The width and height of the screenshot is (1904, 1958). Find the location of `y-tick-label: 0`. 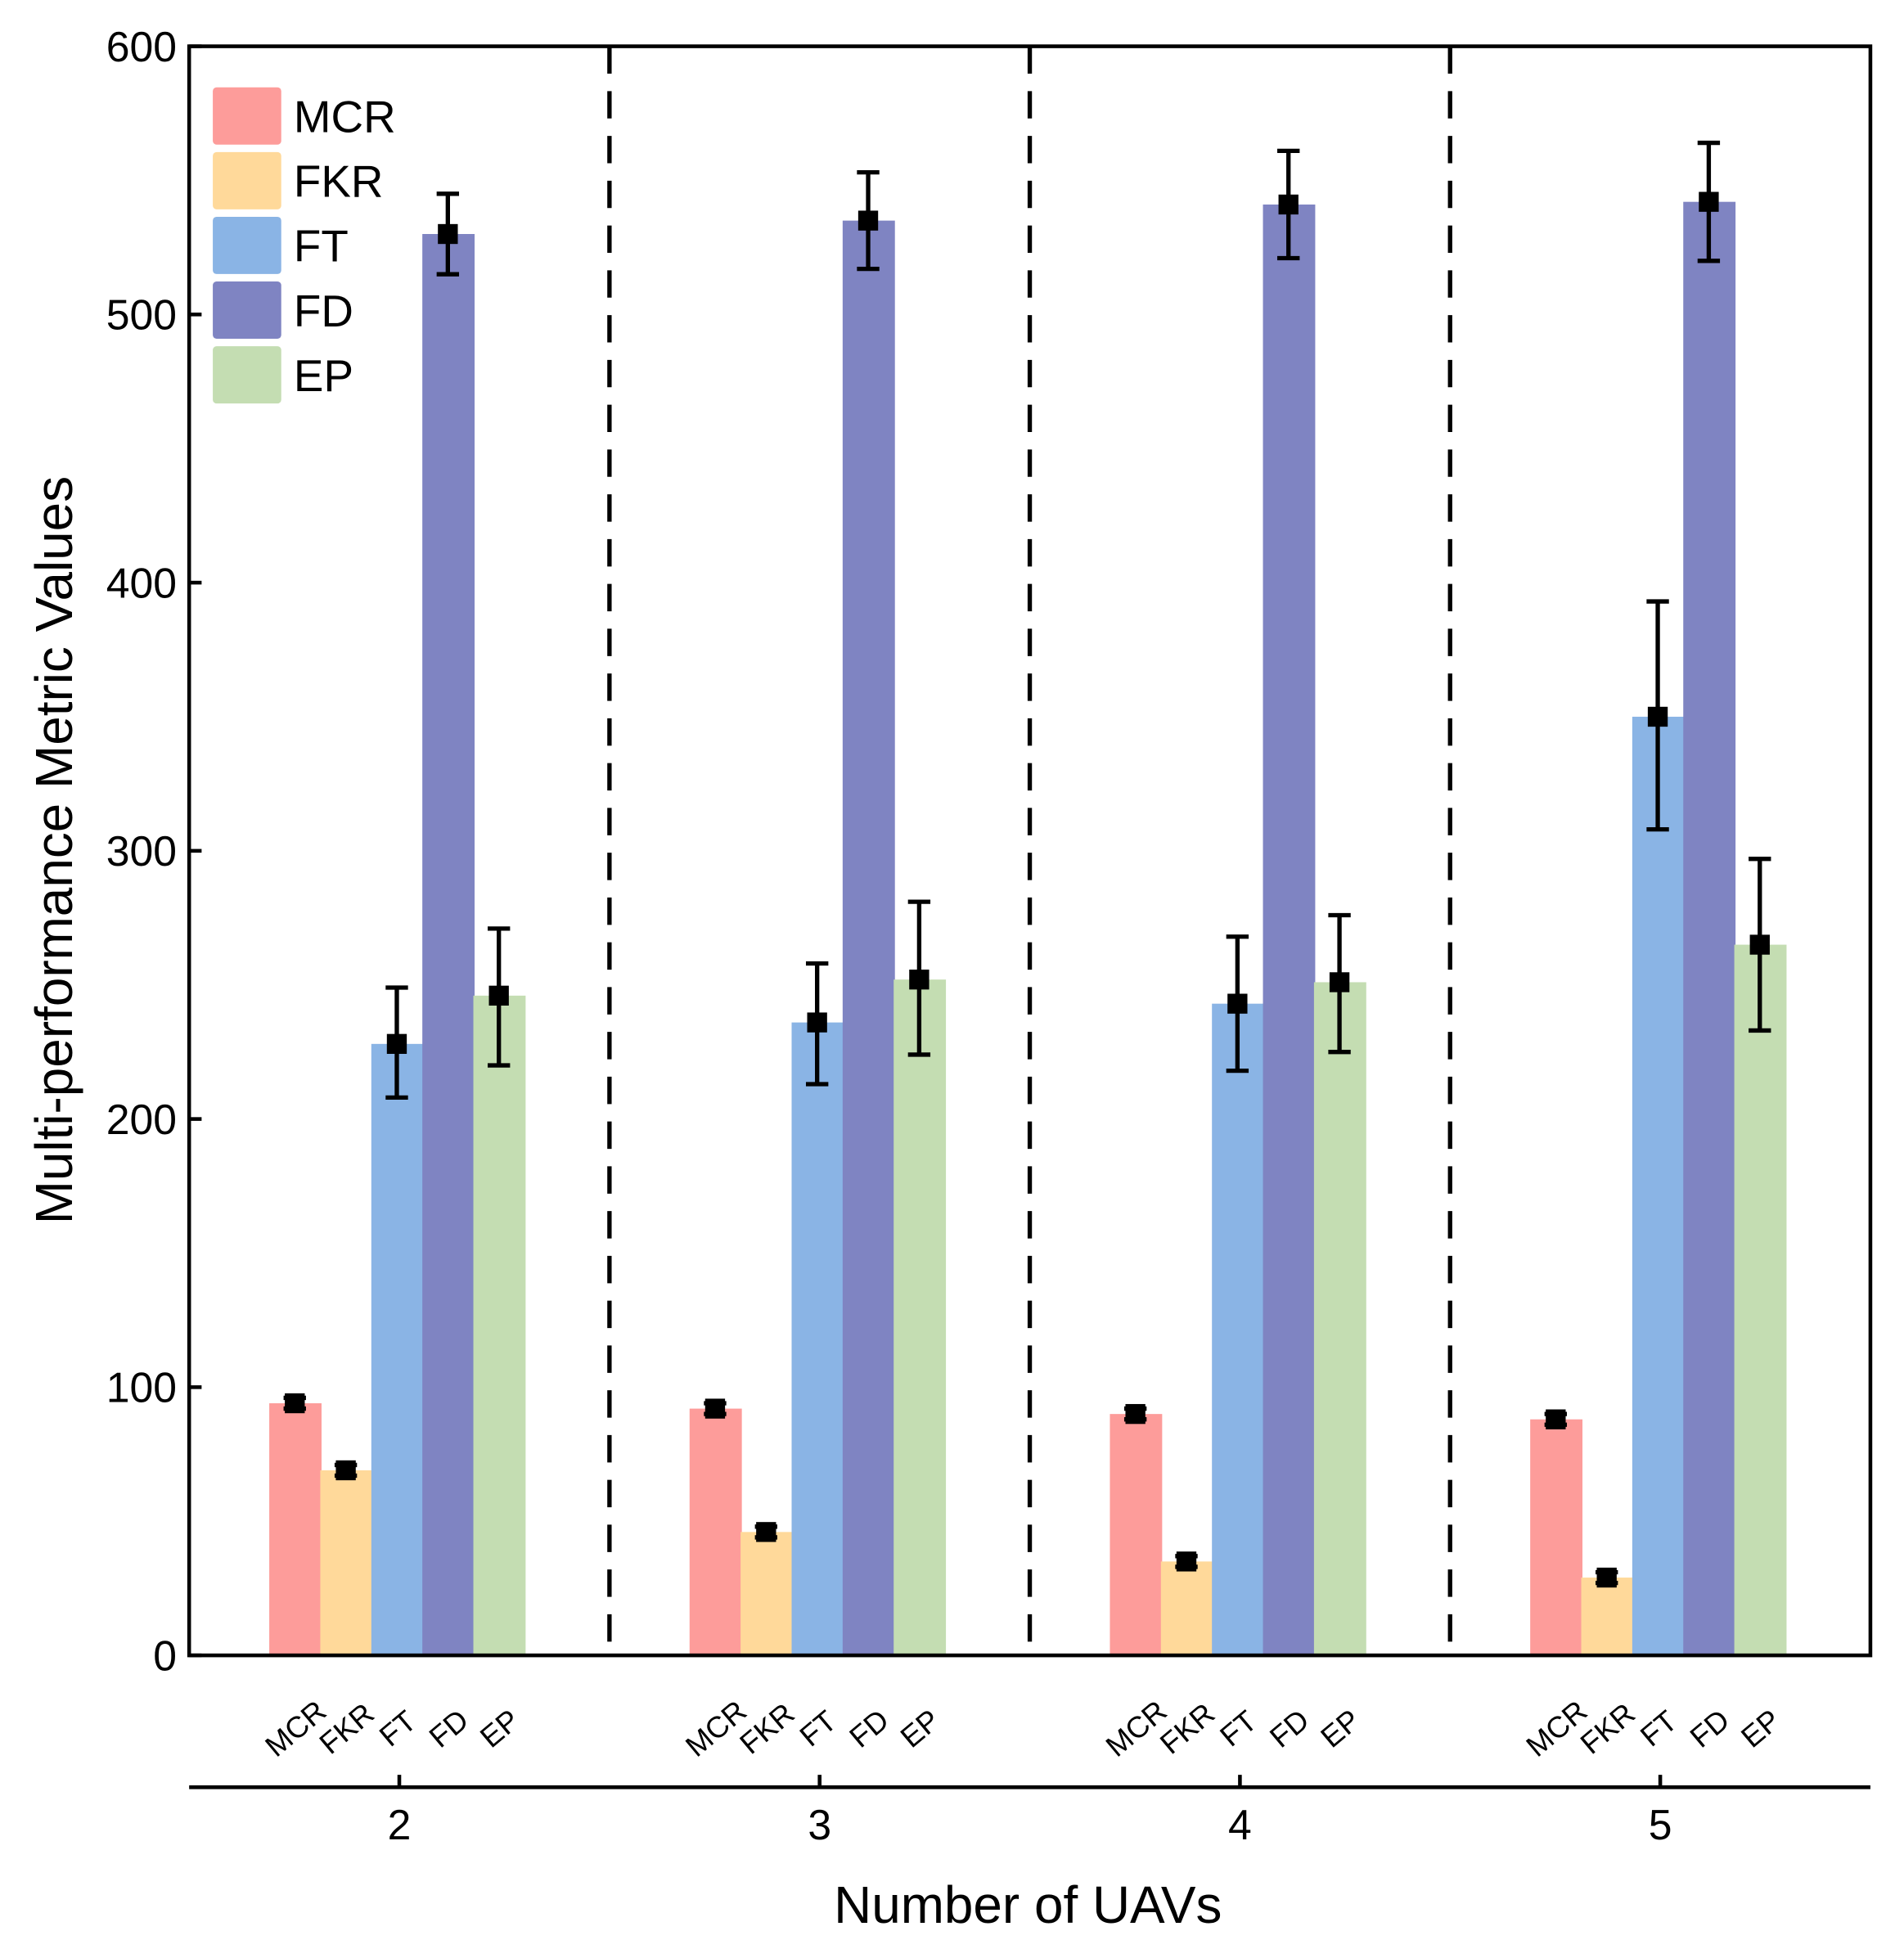

y-tick-label: 0 is located at coordinates (165, 1655).